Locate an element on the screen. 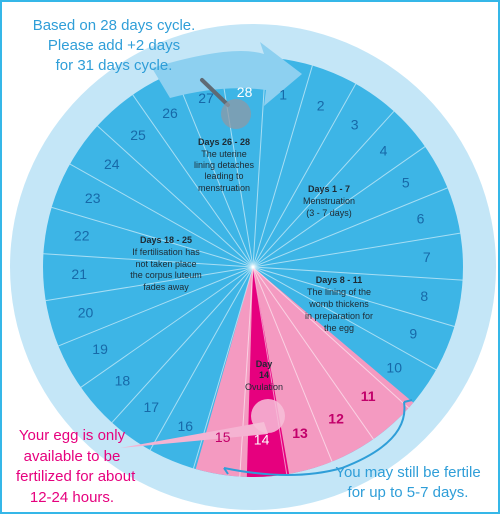  day-number: 21 is located at coordinates (79, 274).